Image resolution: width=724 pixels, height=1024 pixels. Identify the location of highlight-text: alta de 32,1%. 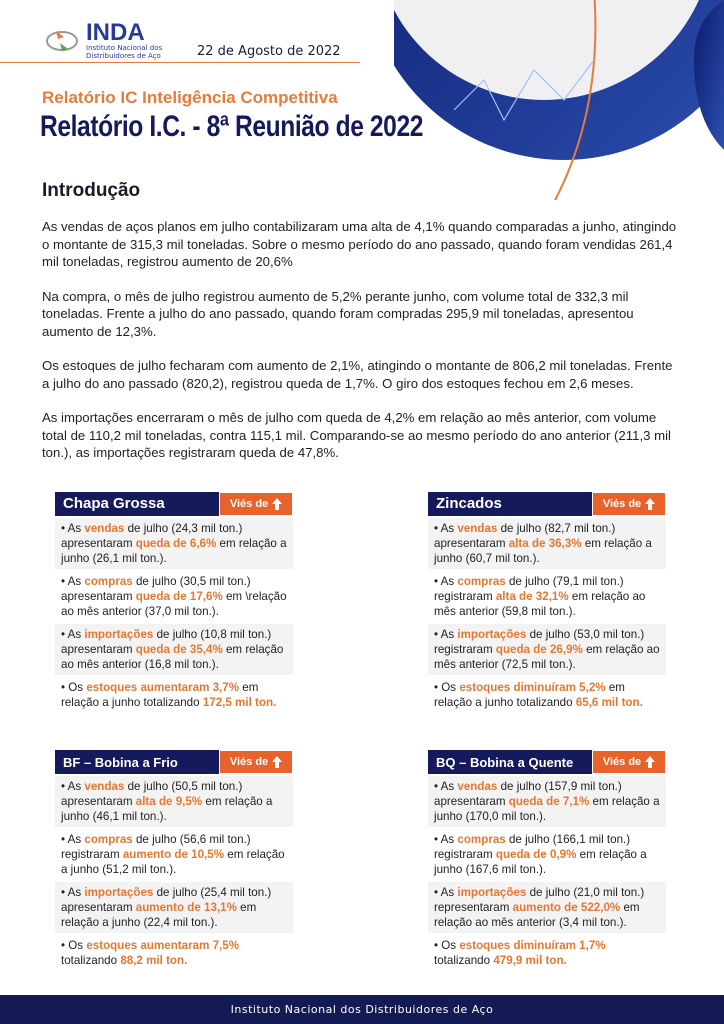
(532, 596).